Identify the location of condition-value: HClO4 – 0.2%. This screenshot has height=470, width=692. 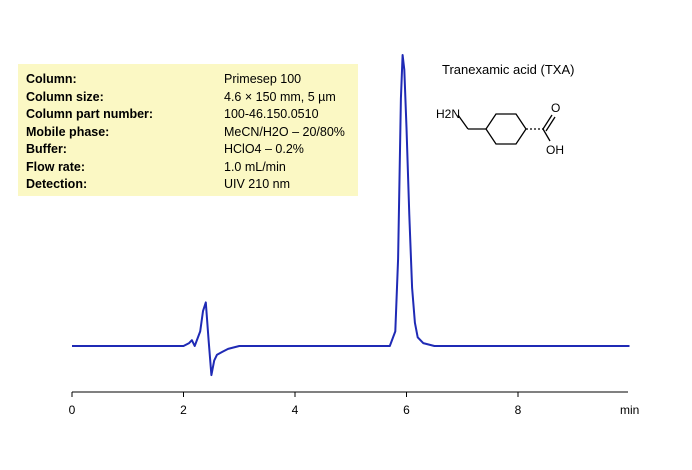
(264, 149).